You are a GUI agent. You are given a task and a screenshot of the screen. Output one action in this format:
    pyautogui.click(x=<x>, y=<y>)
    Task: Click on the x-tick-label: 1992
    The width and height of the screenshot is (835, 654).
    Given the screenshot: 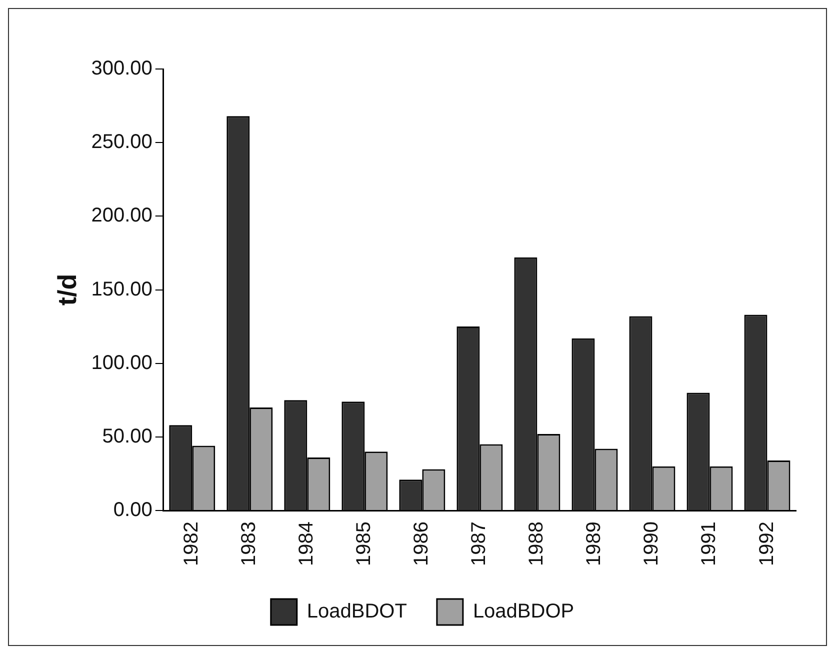 What is the action you would take?
    pyautogui.click(x=767, y=544)
    